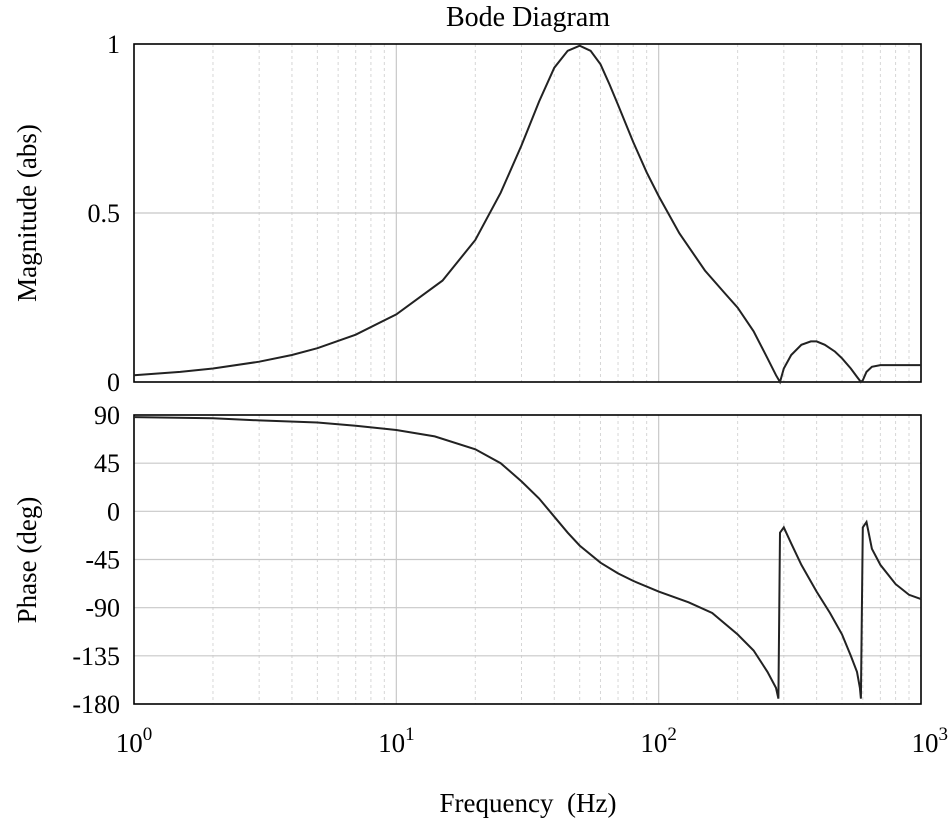  What do you see at coordinates (27, 560) in the screenshot?
I see `phase-axis-label: Phase (deg)` at bounding box center [27, 560].